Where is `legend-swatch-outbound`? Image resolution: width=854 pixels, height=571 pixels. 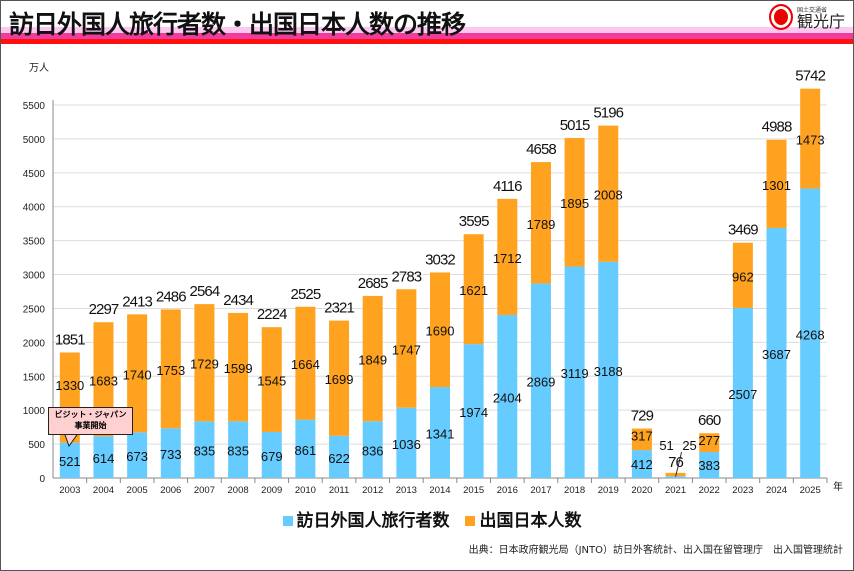 legend-swatch-outbound is located at coordinates (470, 521).